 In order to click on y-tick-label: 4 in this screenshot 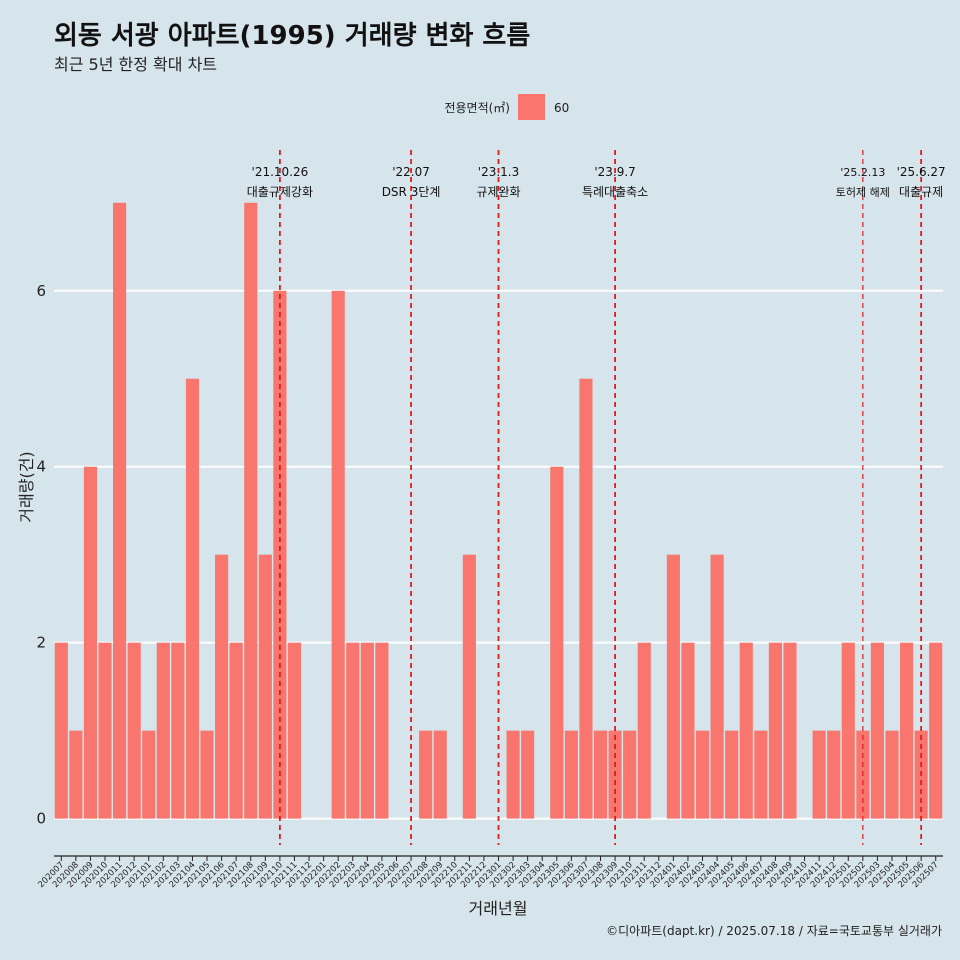, I will do `click(41, 467)`.